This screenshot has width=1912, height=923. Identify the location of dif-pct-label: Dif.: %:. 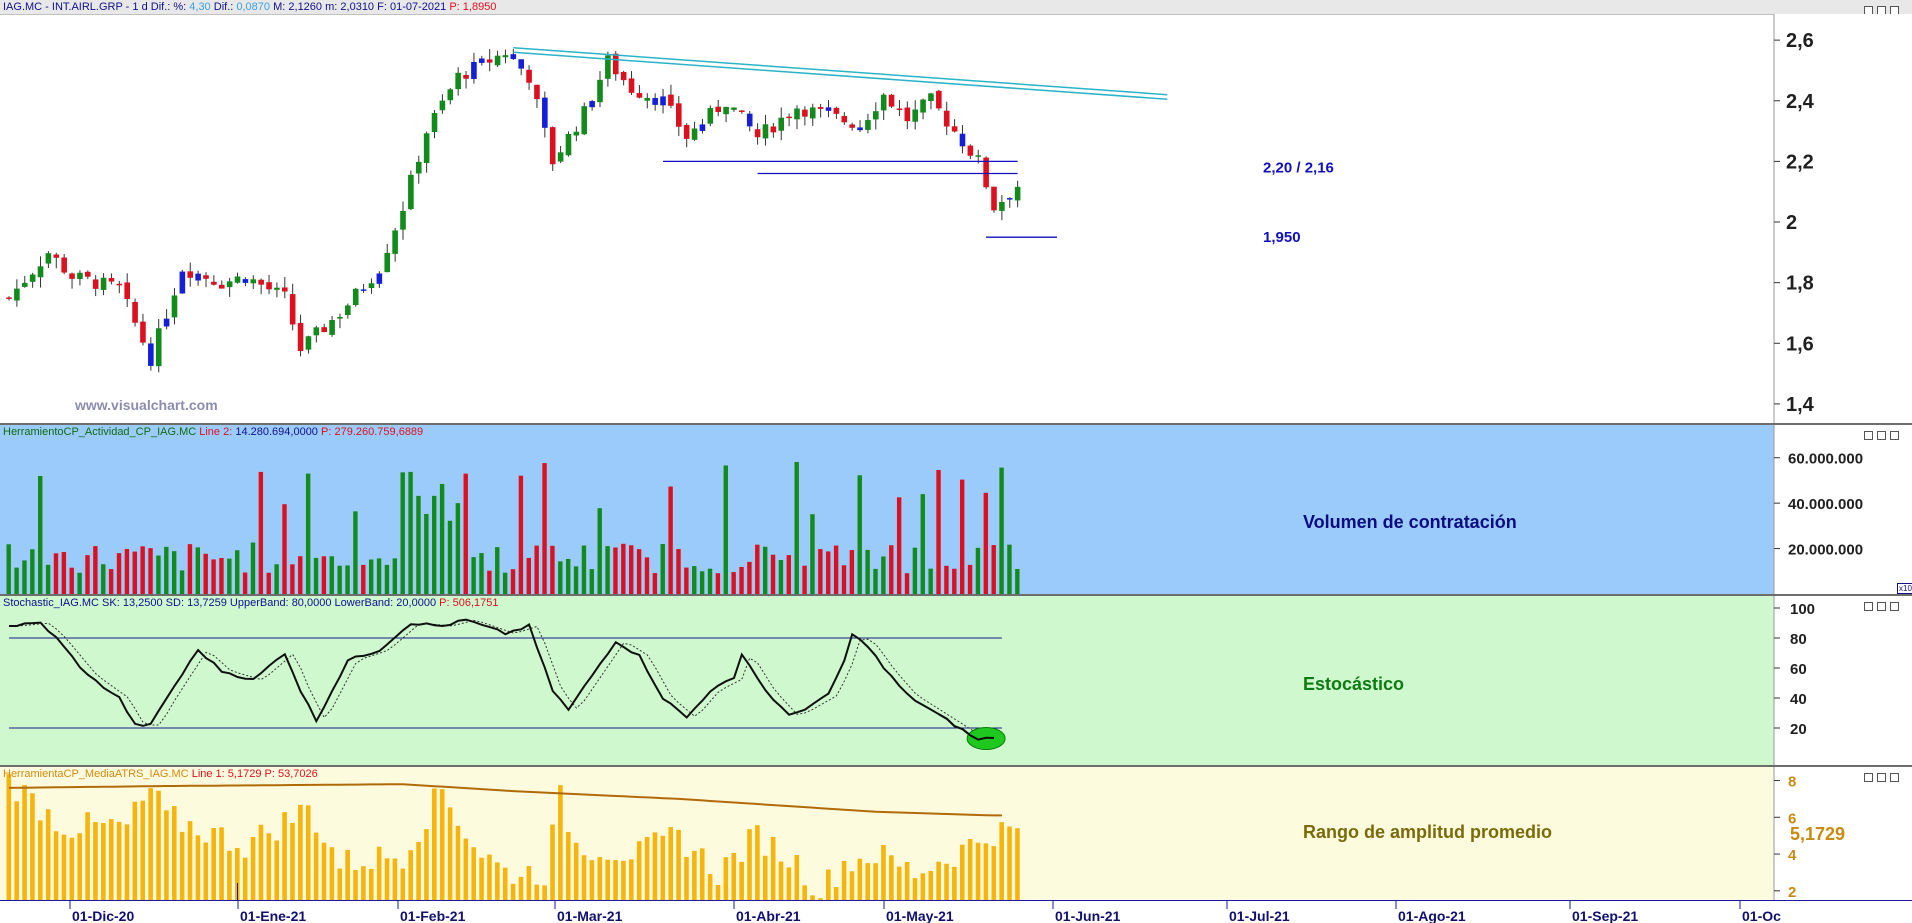
(168, 7).